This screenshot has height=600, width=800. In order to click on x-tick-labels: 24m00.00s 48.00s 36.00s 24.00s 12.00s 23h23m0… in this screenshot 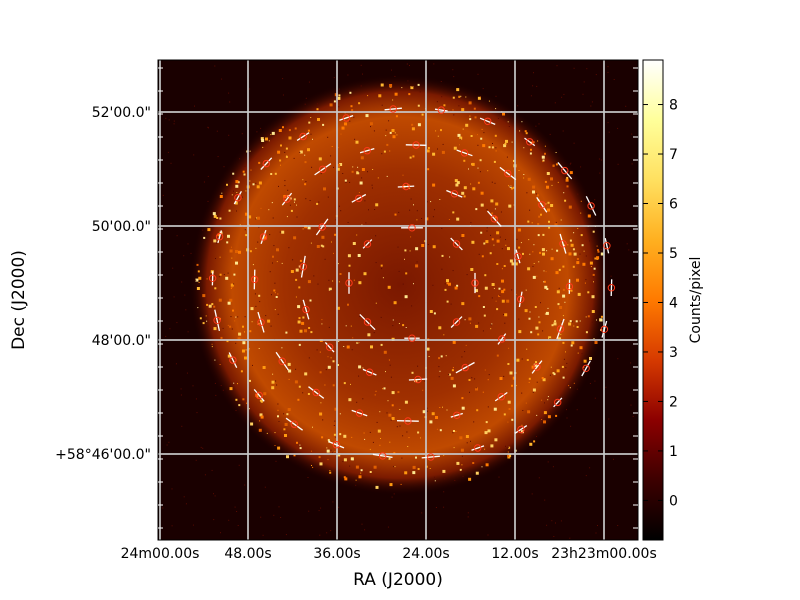, I will do `click(389, 554)`.